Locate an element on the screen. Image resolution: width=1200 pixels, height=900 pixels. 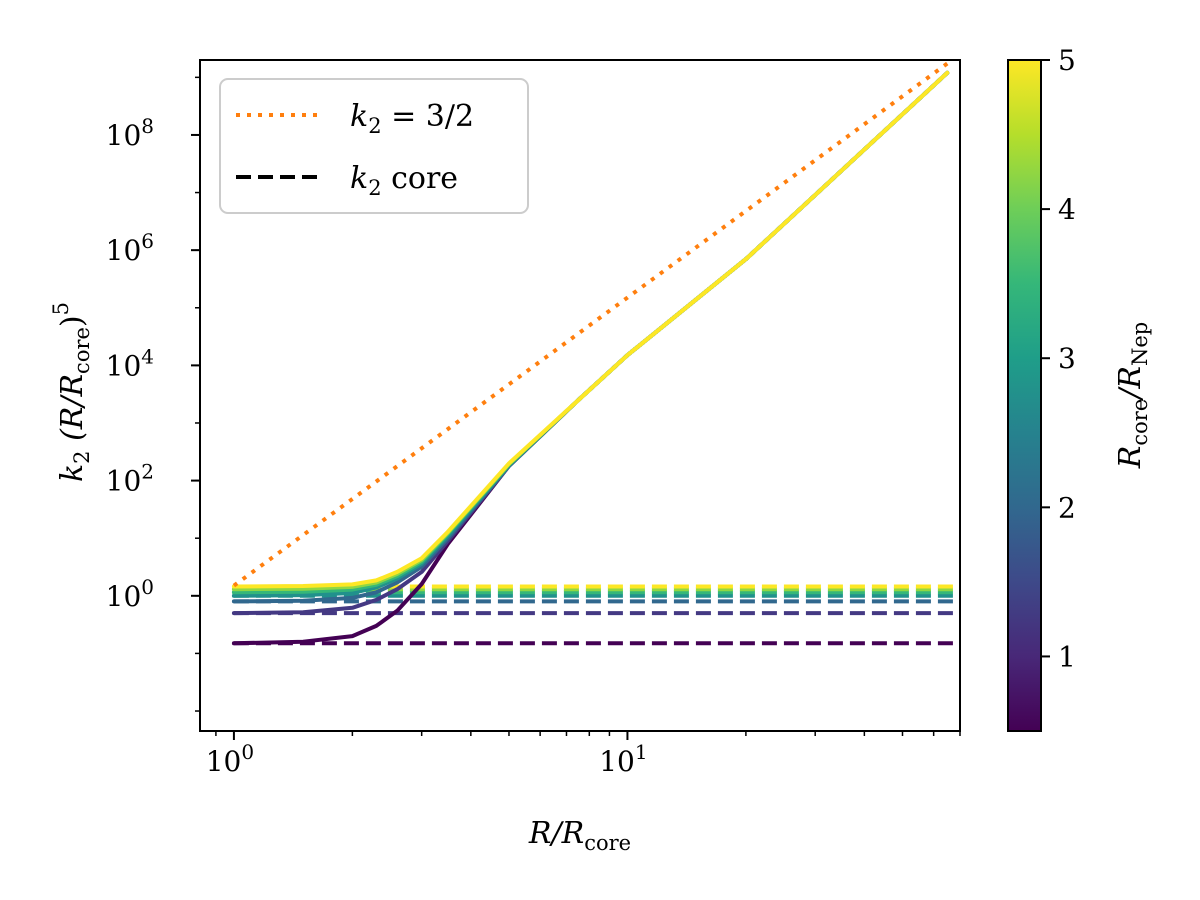
colorbar-tick-label: 2 is located at coordinates (1067, 507).